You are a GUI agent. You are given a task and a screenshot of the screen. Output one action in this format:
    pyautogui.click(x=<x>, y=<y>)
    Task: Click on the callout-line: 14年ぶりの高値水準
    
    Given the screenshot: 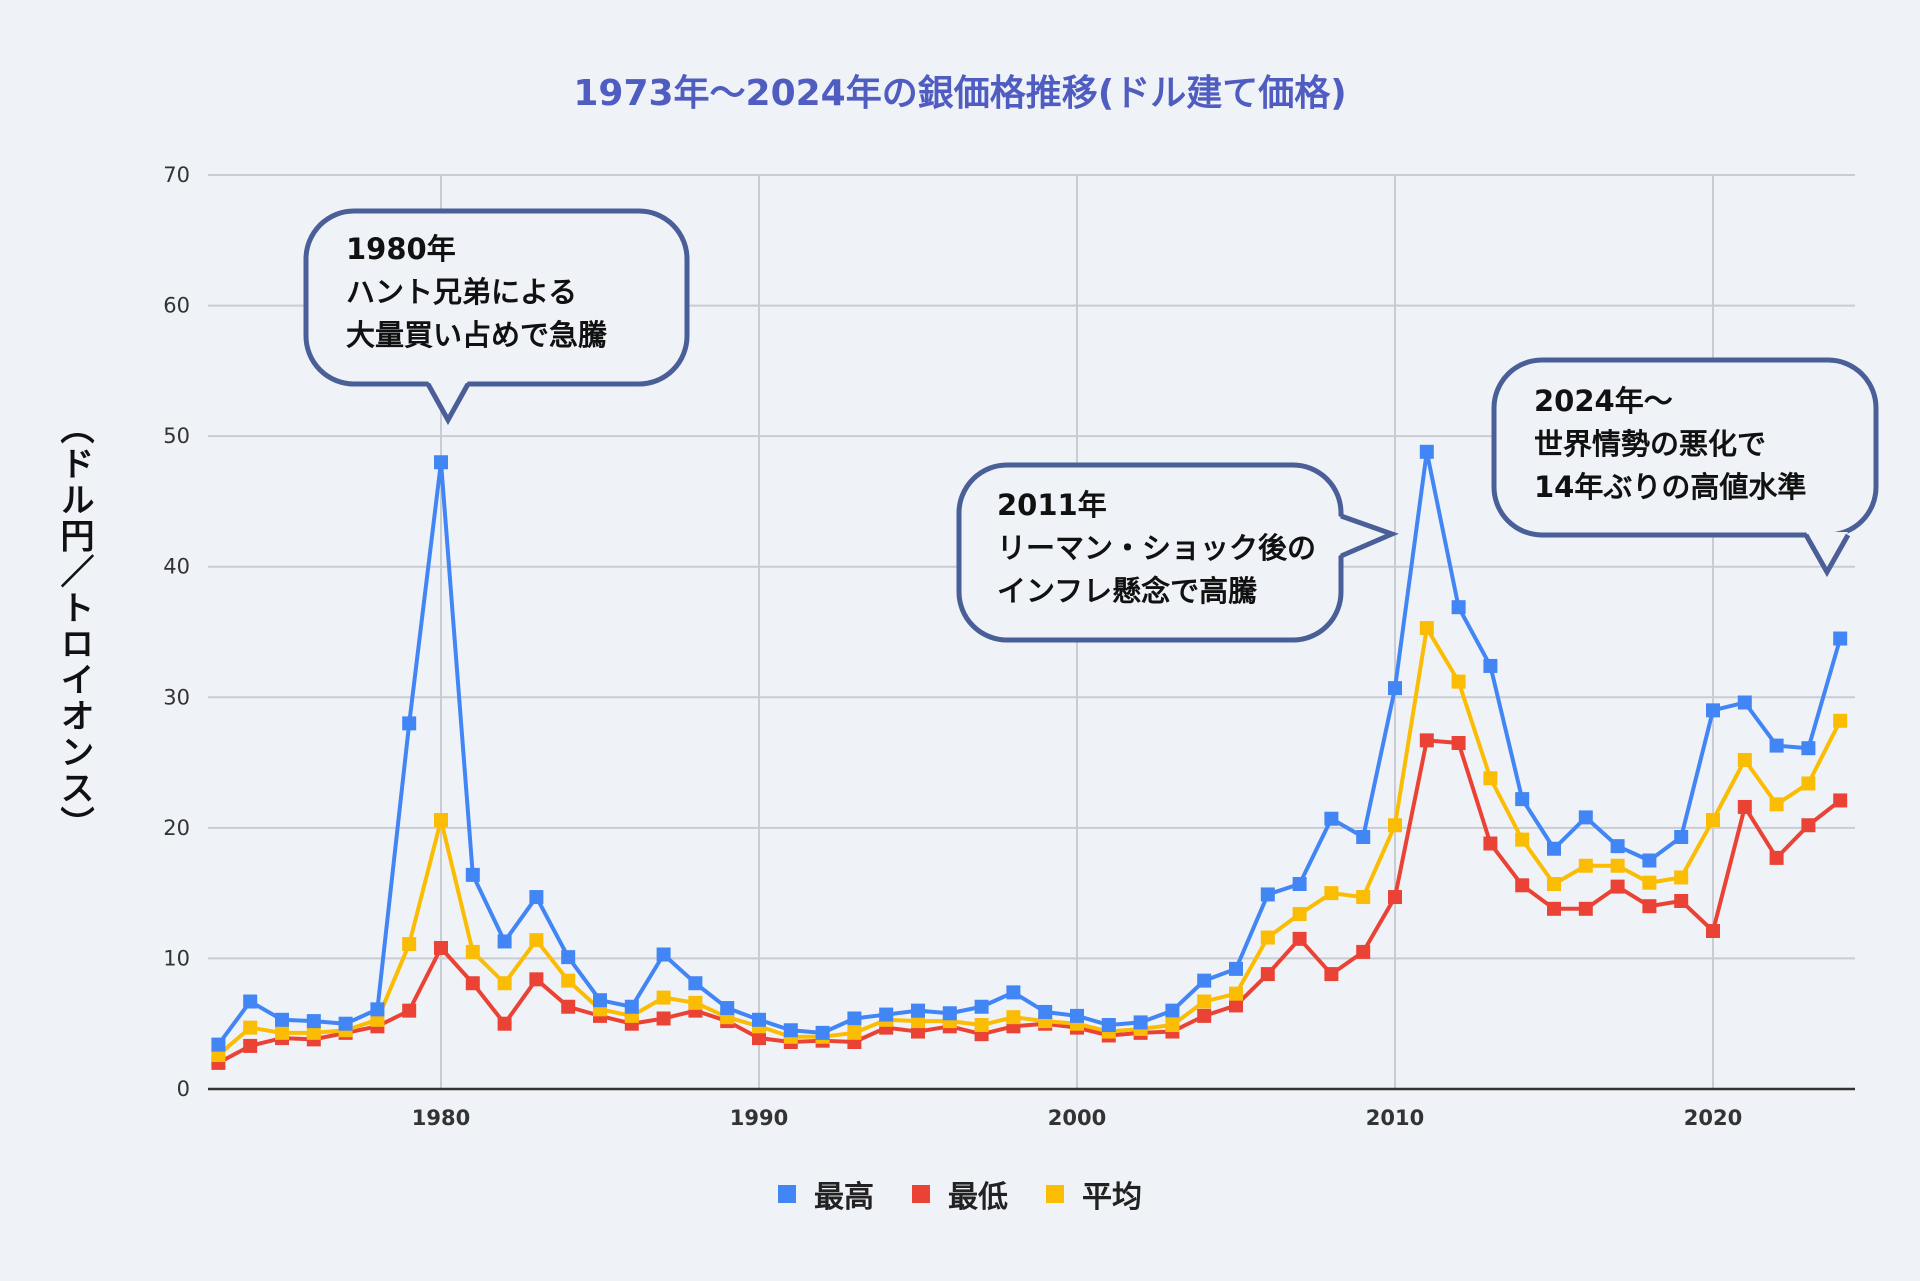 What is the action you would take?
    pyautogui.click(x=1670, y=487)
    